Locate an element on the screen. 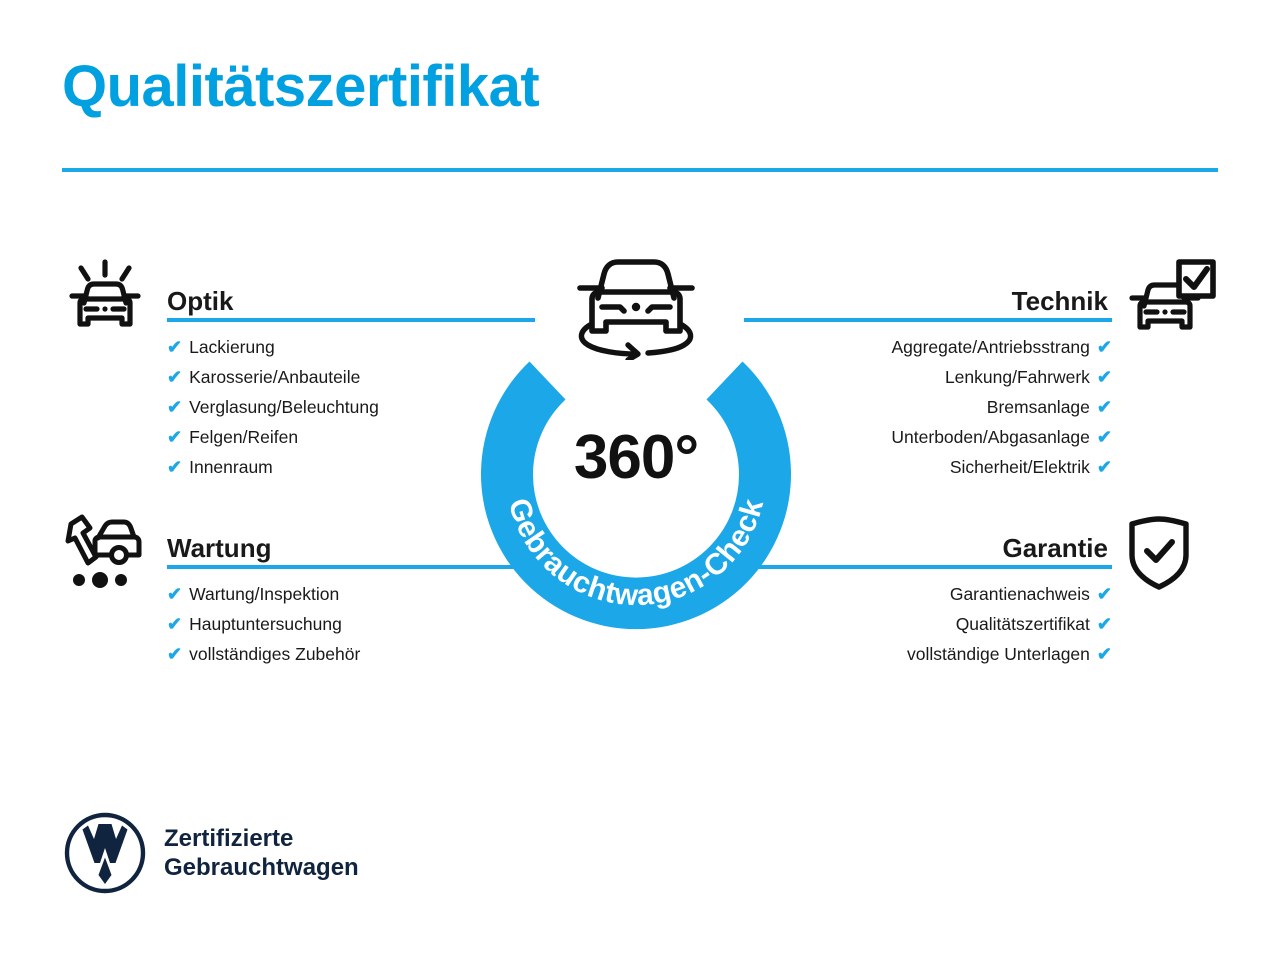 Image resolution: width=1280 pixels, height=960 pixels. list-item: ✔ Verglasung/Beleuchtung is located at coordinates (320, 407).